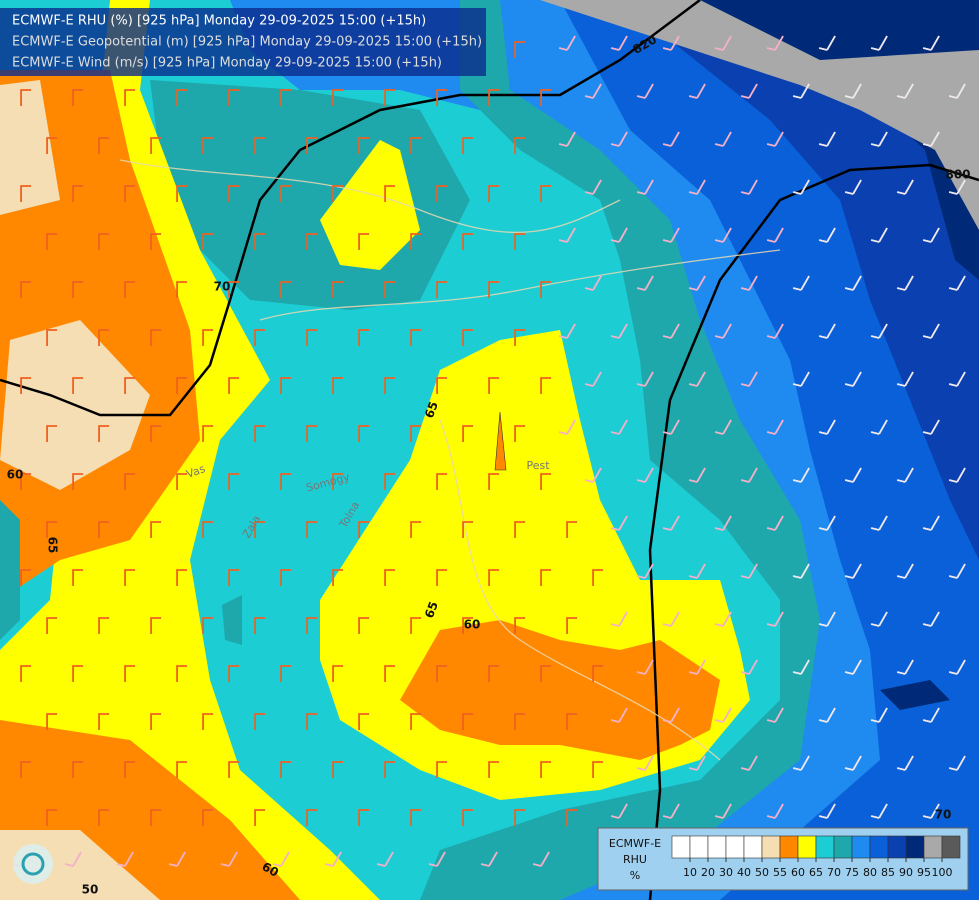 Image resolution: width=979 pixels, height=904 pixels. Describe the element at coordinates (957, 175) in the screenshot. I see `contour-label: 800` at that location.